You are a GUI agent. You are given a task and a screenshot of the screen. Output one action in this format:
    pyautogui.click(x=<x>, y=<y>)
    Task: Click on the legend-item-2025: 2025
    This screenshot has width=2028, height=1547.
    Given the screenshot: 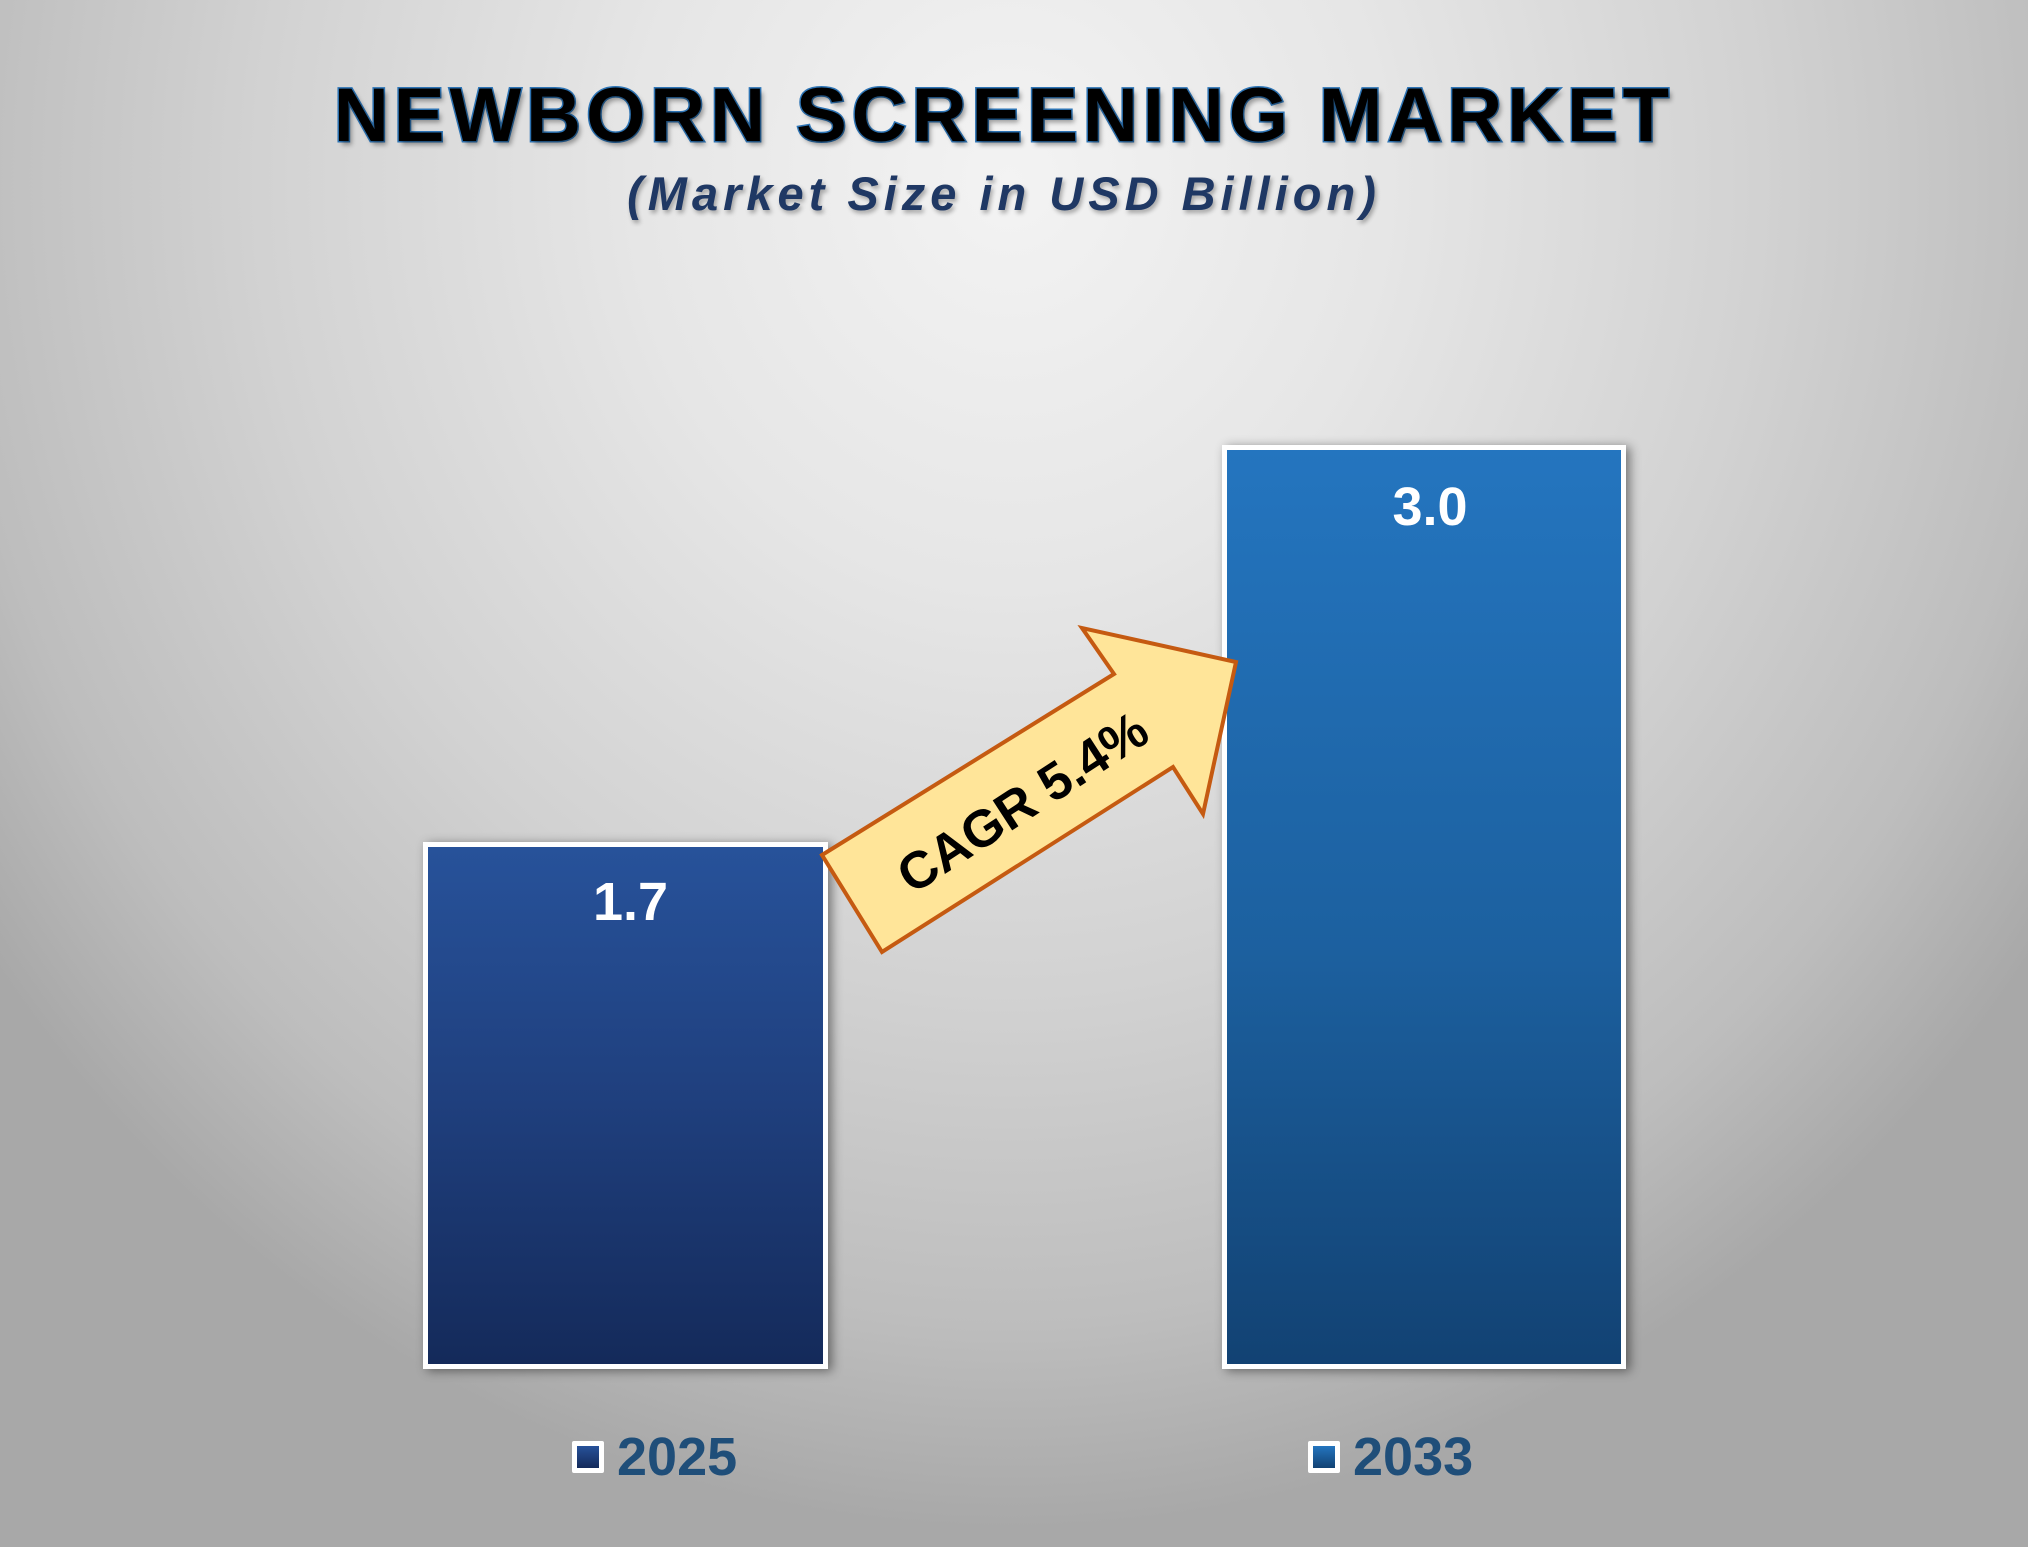 What is the action you would take?
    pyautogui.click(x=655, y=1457)
    